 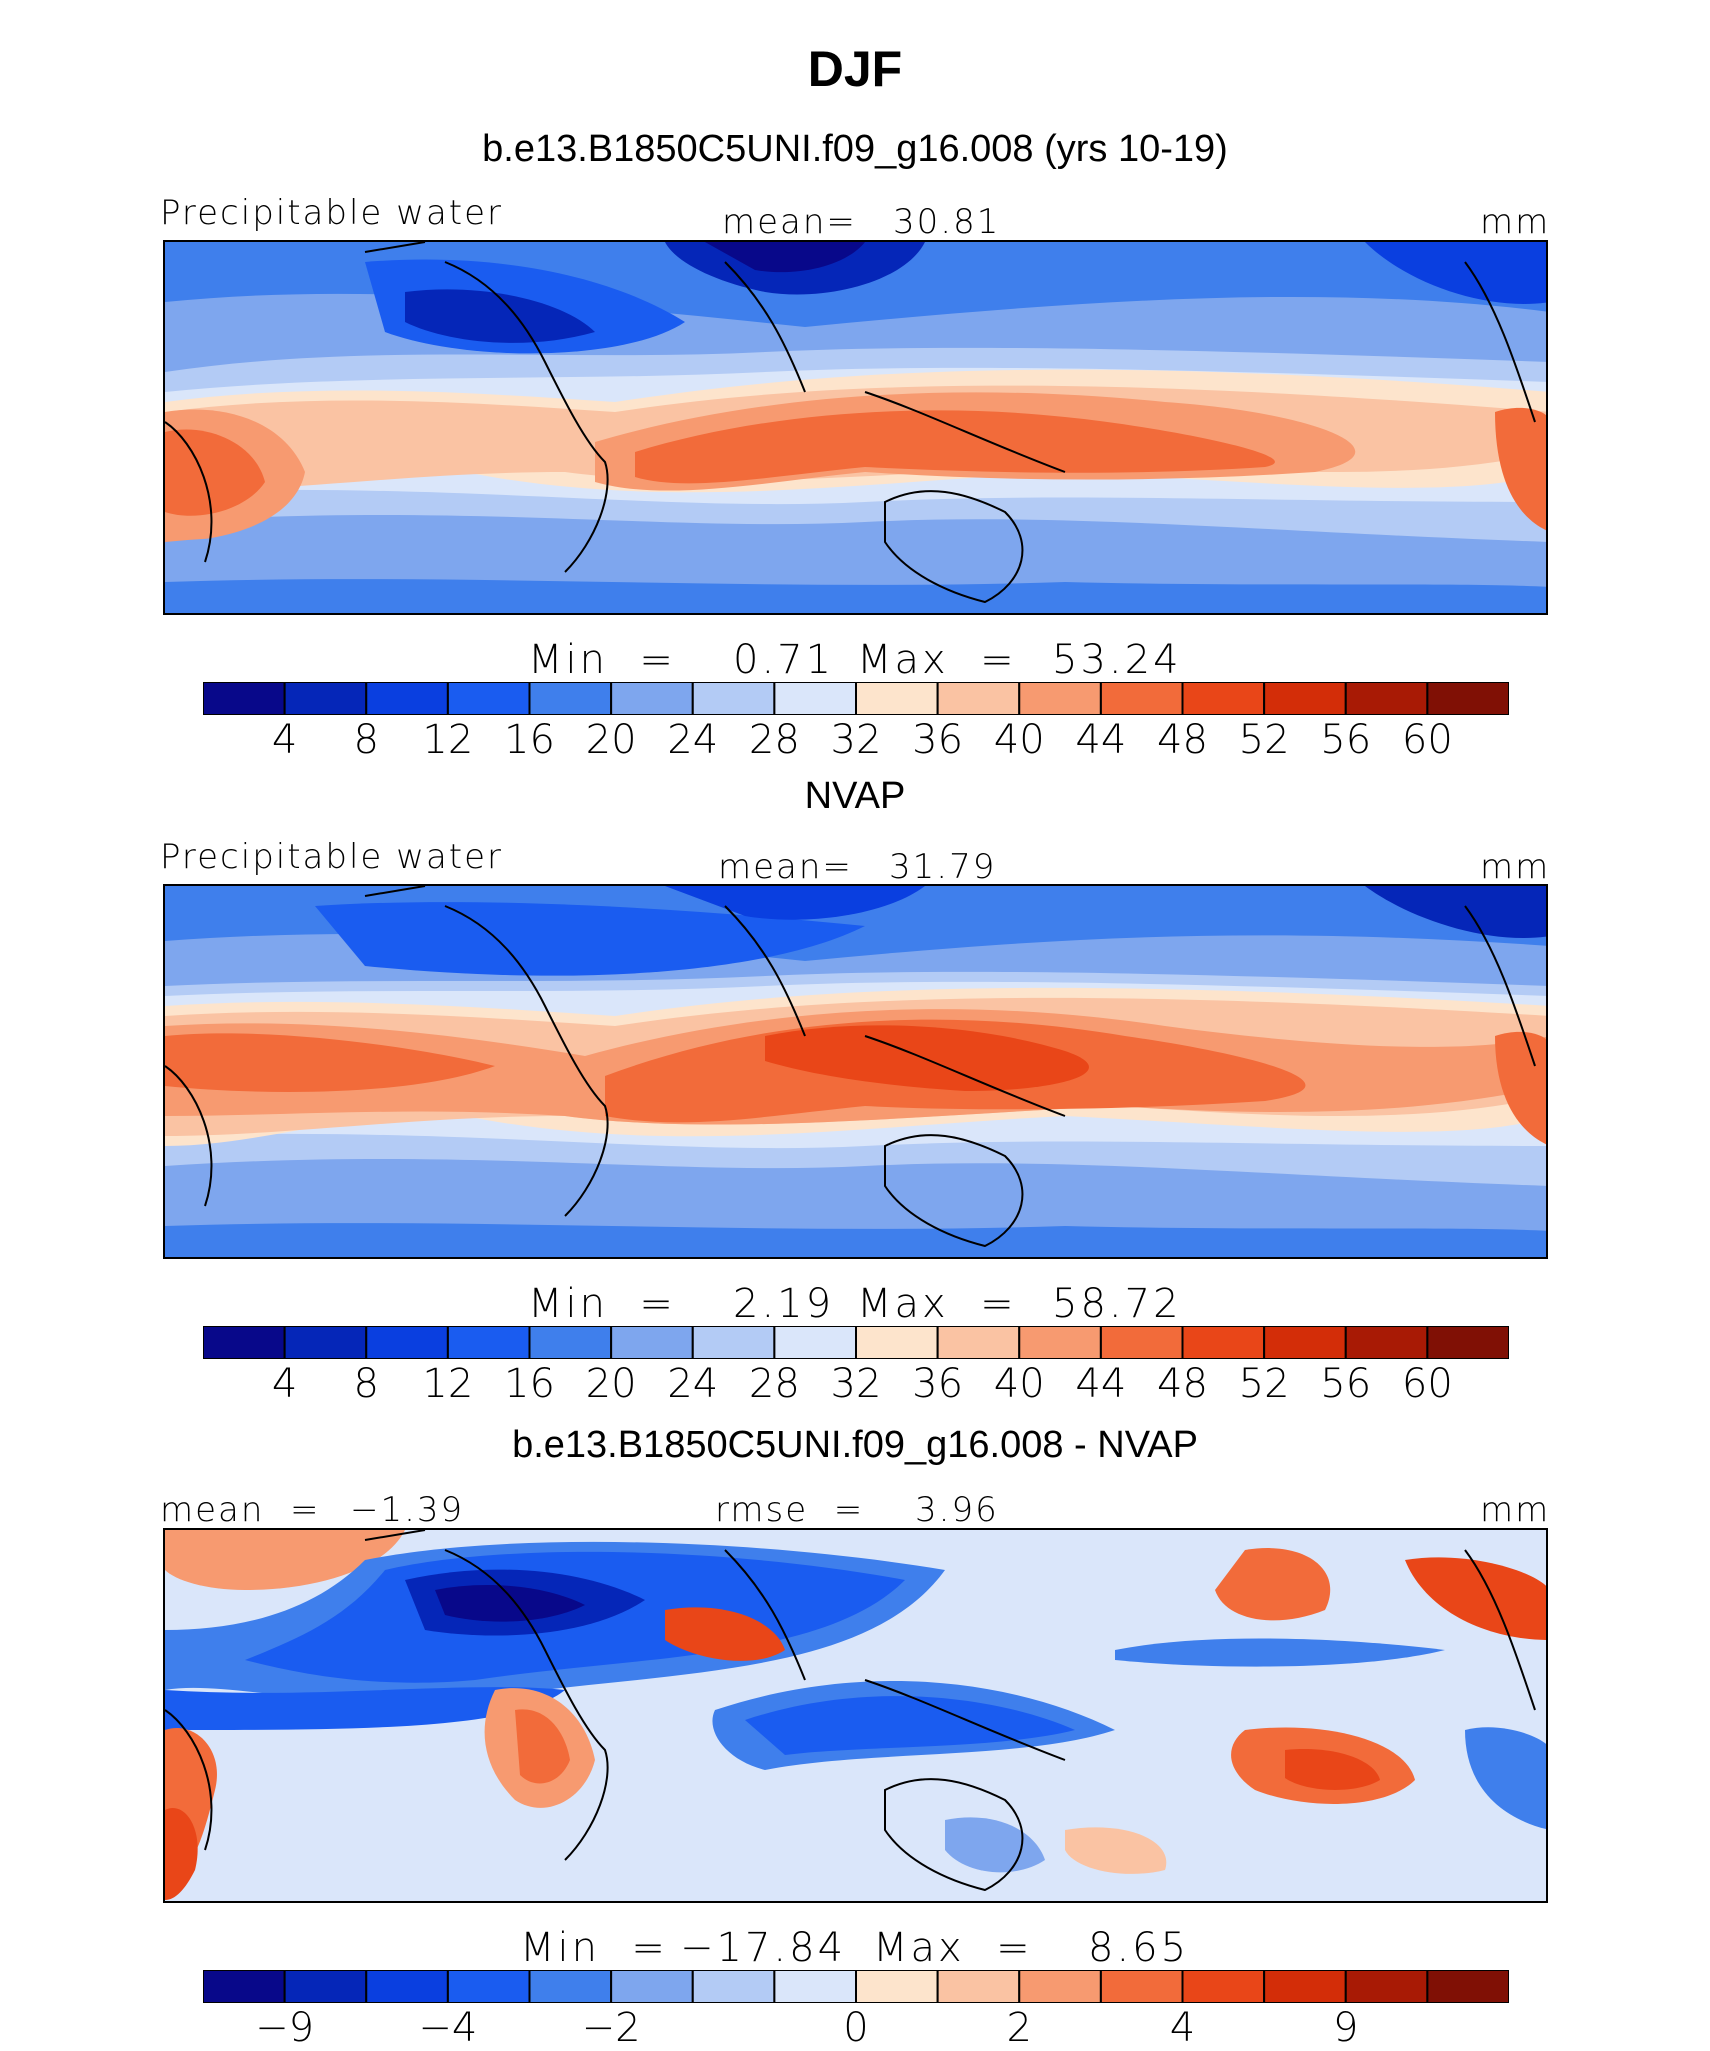 I want to click on panel-2-units: mm, so click(x=1515, y=867).